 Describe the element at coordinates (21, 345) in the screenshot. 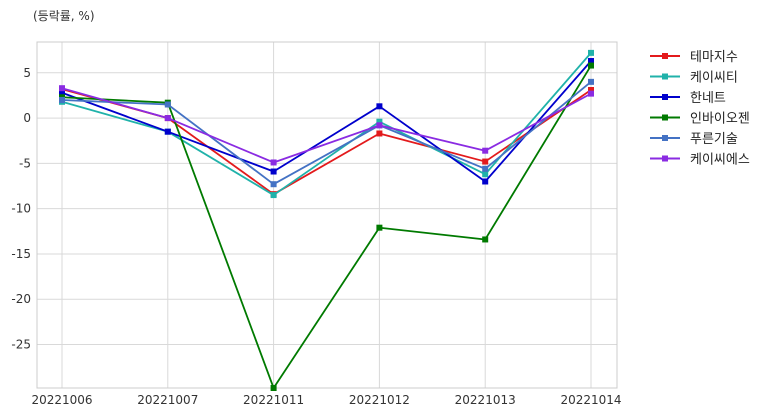

I see `y-tick-label: -25` at that location.